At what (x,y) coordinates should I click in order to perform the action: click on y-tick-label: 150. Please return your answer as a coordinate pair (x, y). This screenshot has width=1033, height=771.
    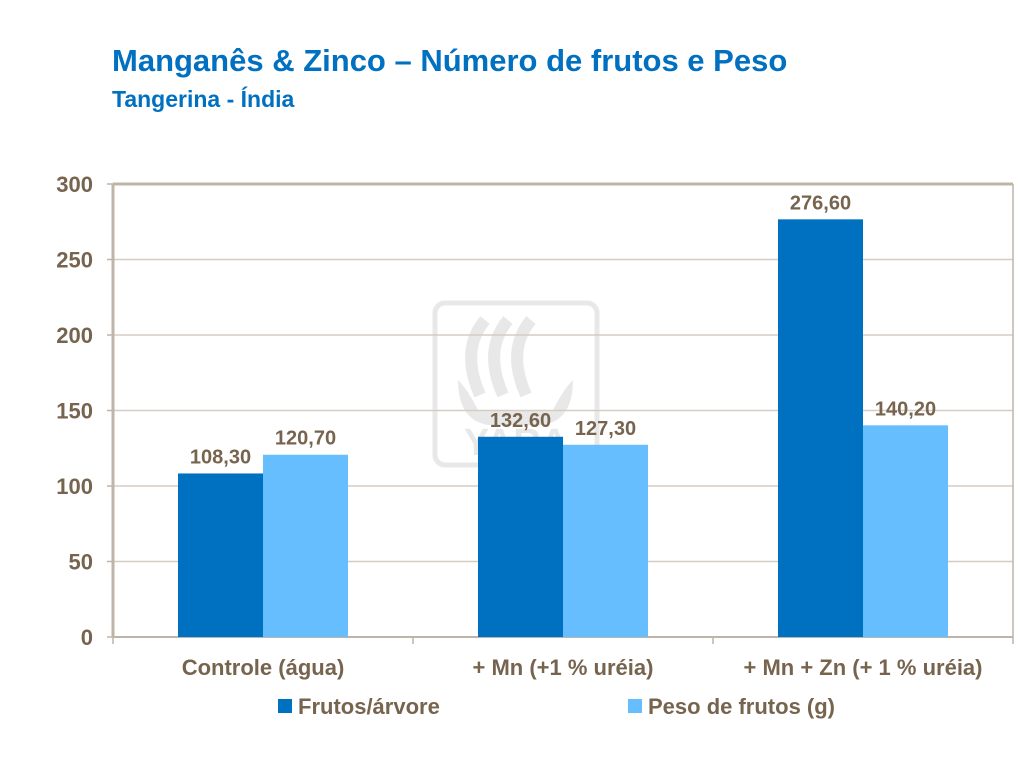
    Looking at the image, I should click on (74, 411).